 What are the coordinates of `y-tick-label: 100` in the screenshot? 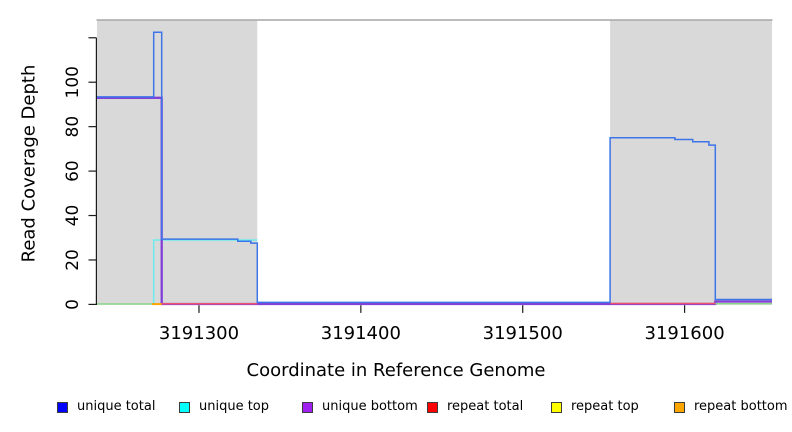 It's located at (73, 82).